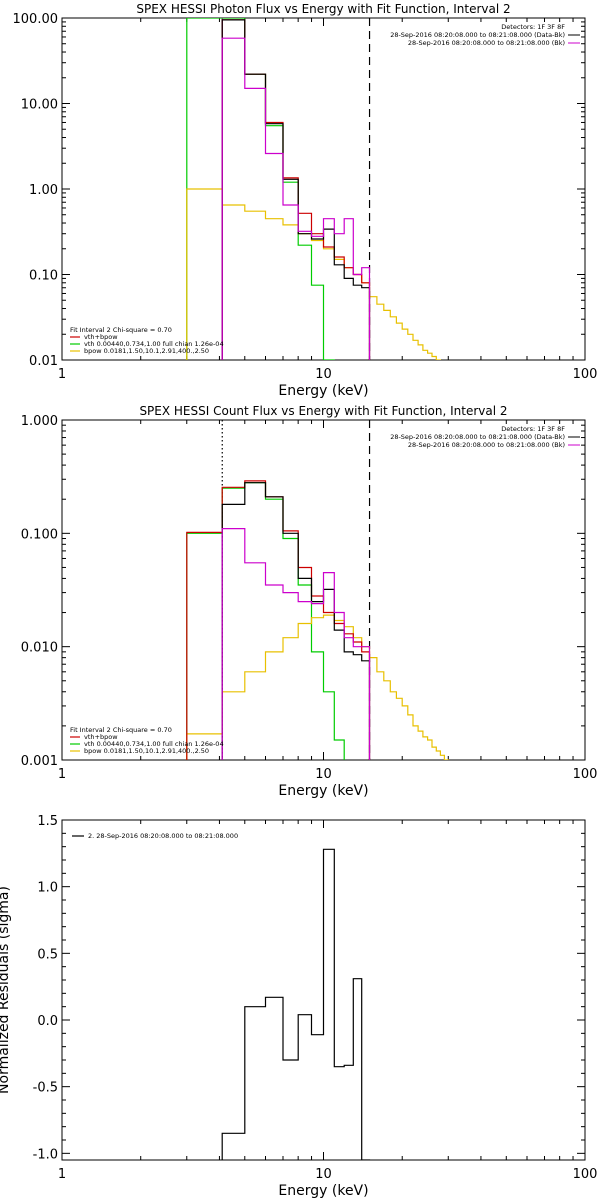 The width and height of the screenshot is (600, 1200). Describe the element at coordinates (43, 361) in the screenshot. I see `y-tick-label: 0.01` at that location.